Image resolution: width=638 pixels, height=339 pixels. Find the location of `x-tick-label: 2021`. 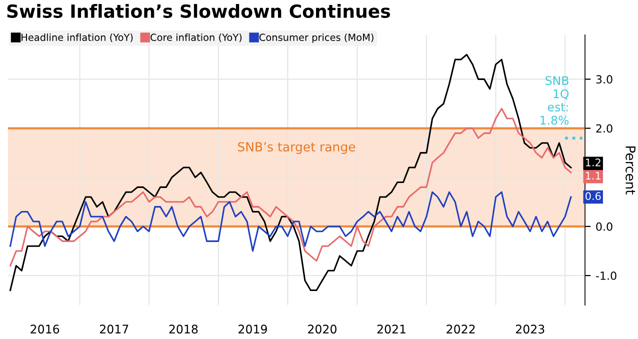

x-tick-label: 2021 is located at coordinates (391, 329).